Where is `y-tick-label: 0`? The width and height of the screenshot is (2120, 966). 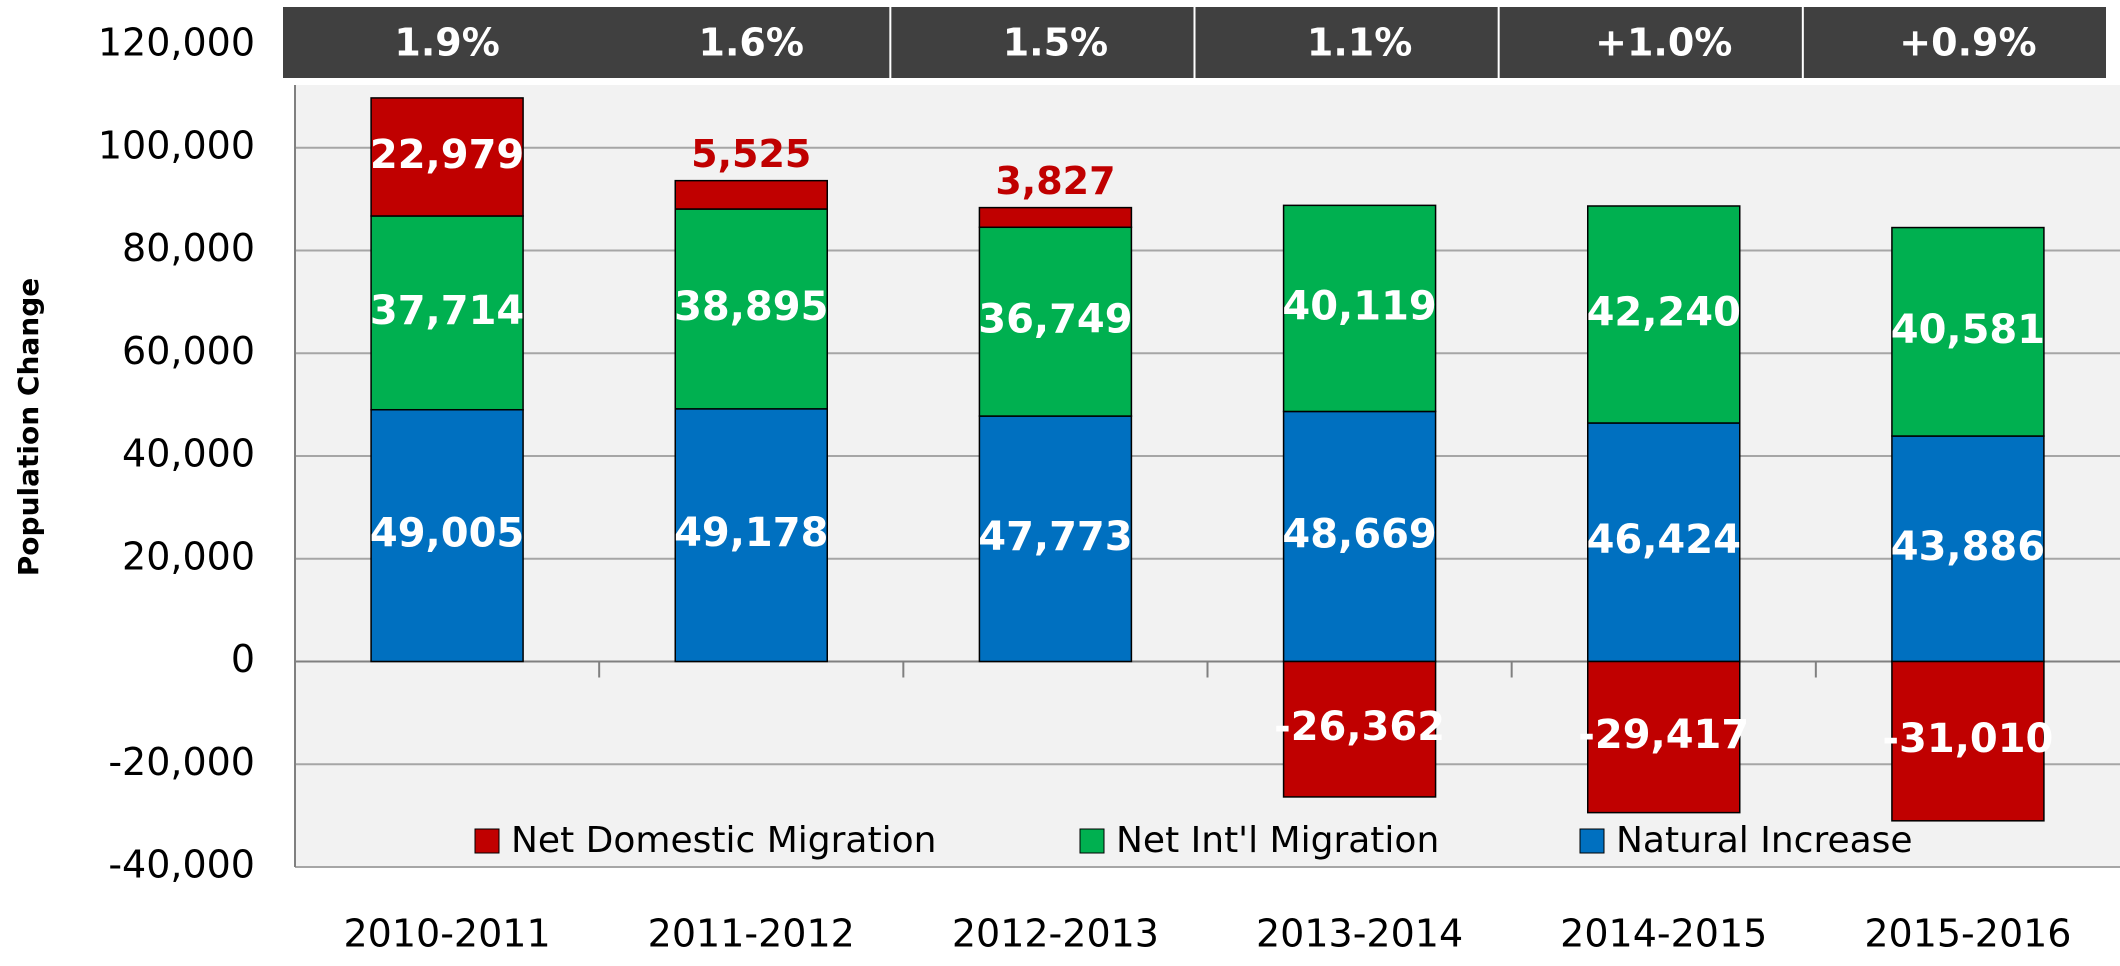
y-tick-label: 0 is located at coordinates (243, 659).